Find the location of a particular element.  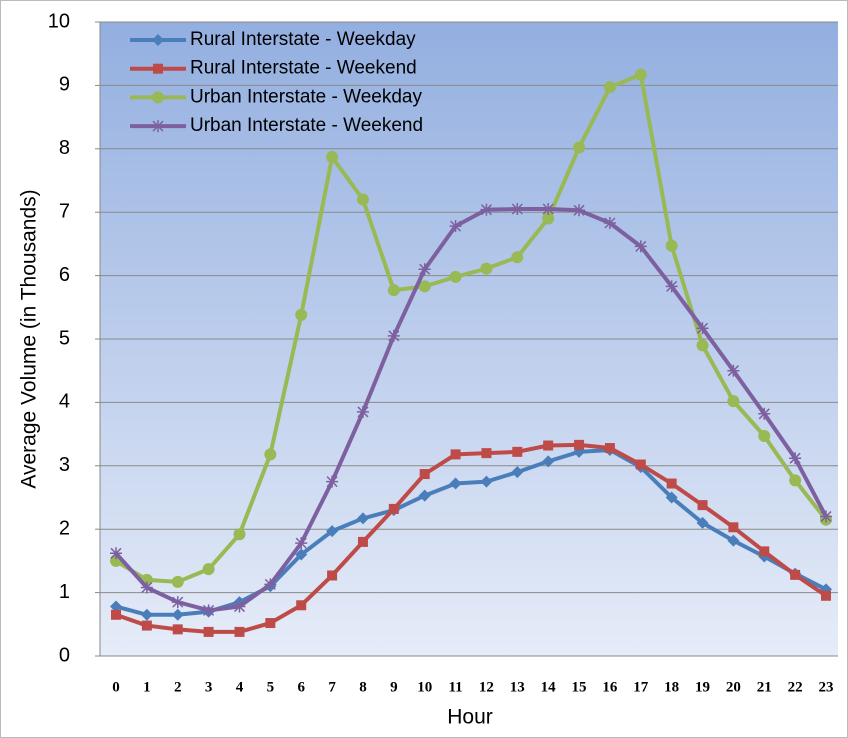

legend-label: Rural Interstate - Weekend is located at coordinates (303, 68).